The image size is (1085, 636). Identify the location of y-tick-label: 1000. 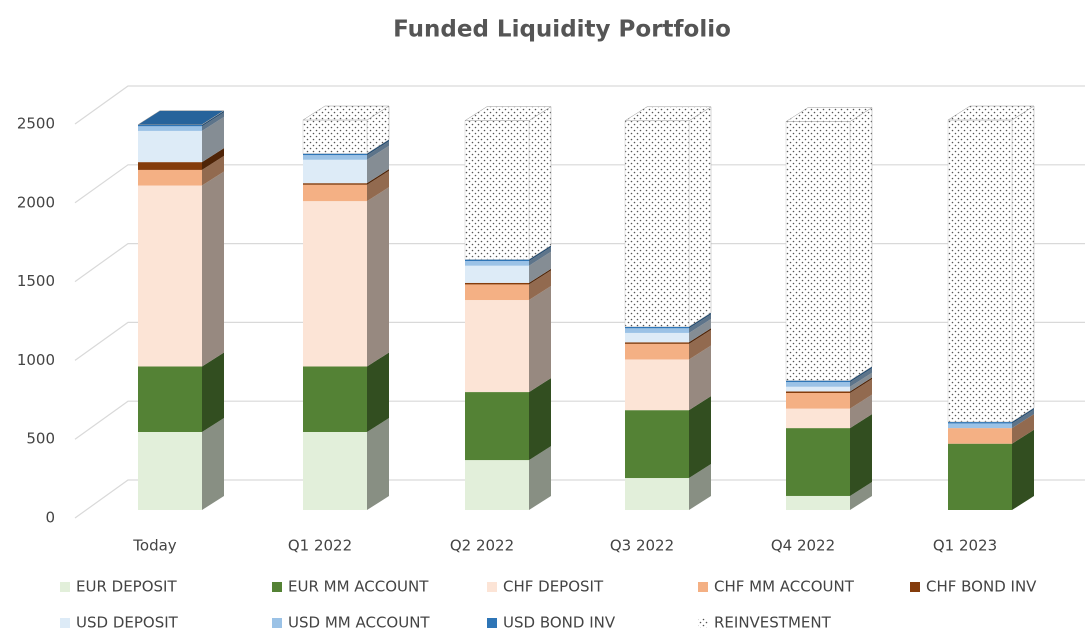
(36, 360).